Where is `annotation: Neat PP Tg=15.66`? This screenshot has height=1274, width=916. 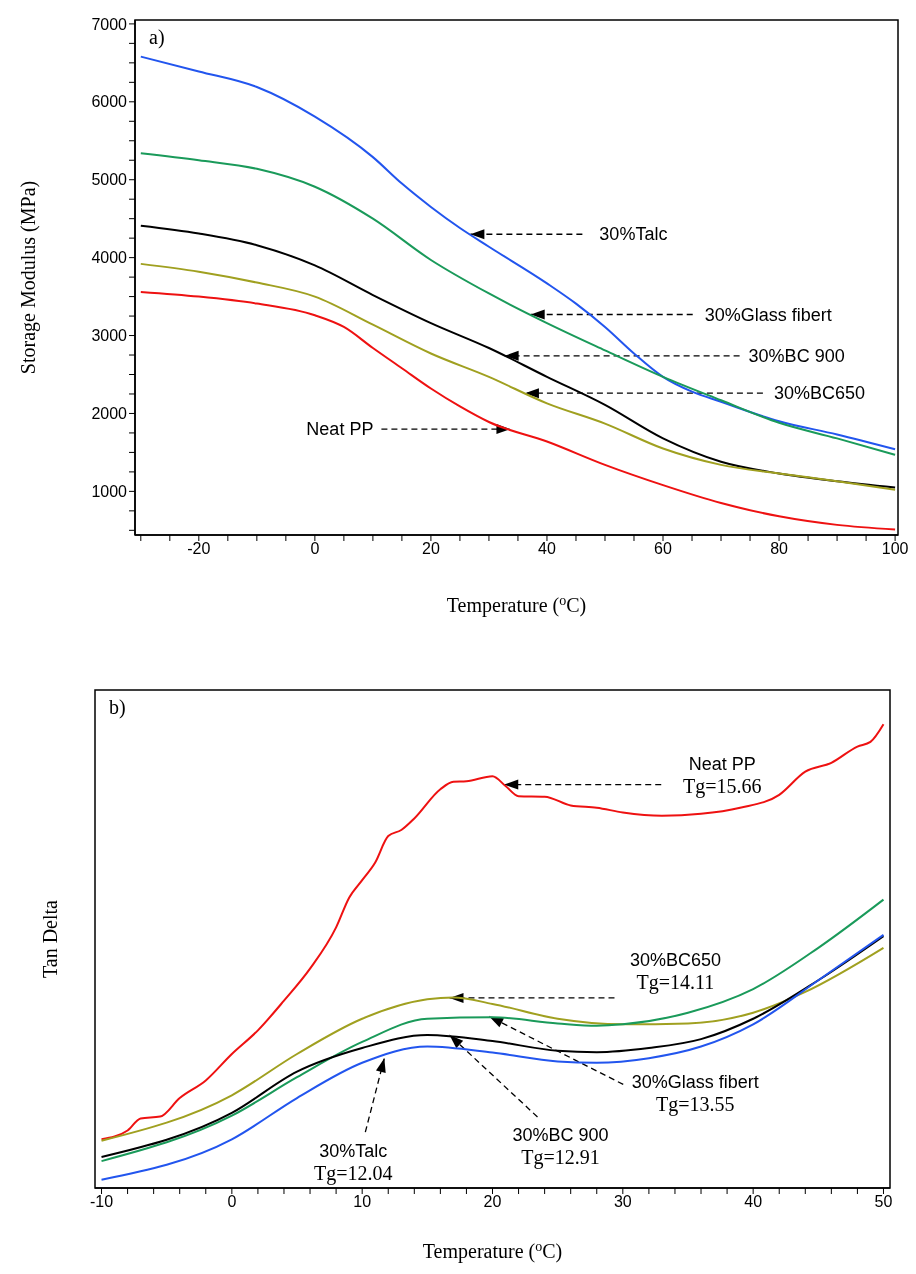
annotation: Neat PP Tg=15.66 is located at coordinates (722, 775).